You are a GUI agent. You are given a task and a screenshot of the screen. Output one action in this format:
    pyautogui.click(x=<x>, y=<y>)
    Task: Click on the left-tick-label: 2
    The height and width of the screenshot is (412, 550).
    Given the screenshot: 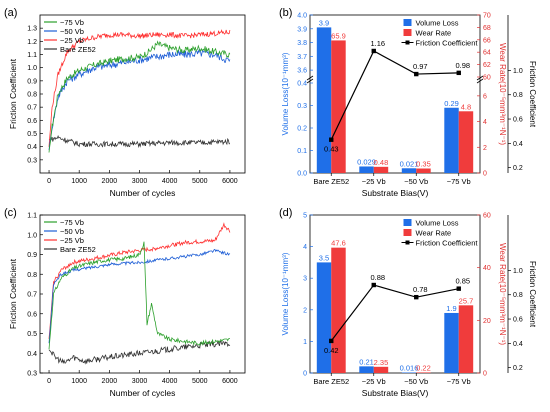 What is the action you would take?
    pyautogui.click(x=305, y=310)
    